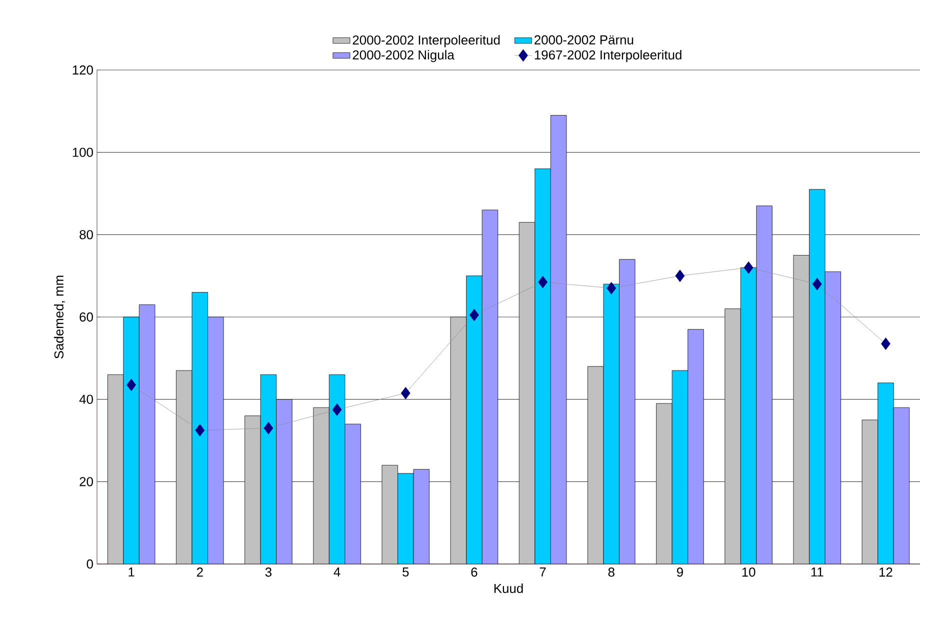  Describe the element at coordinates (426, 41) in the screenshot. I see `legend-label: 2000-2002 Interpoleeritud` at that location.